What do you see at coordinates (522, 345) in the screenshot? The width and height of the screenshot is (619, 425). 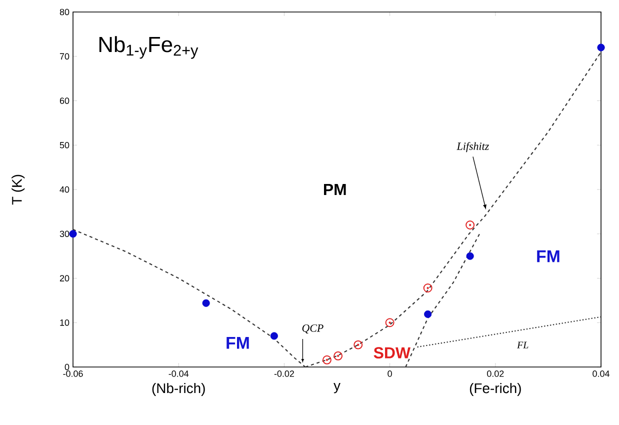 I see `annotation: FL` at bounding box center [522, 345].